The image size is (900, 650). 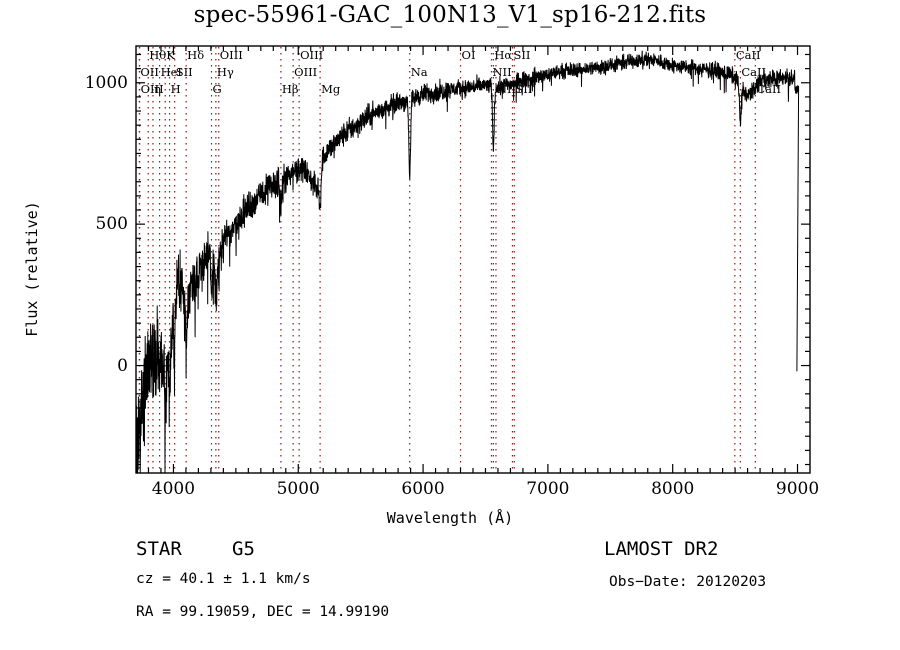 I want to click on spectral-line-label: Hθ, so click(x=158, y=55).